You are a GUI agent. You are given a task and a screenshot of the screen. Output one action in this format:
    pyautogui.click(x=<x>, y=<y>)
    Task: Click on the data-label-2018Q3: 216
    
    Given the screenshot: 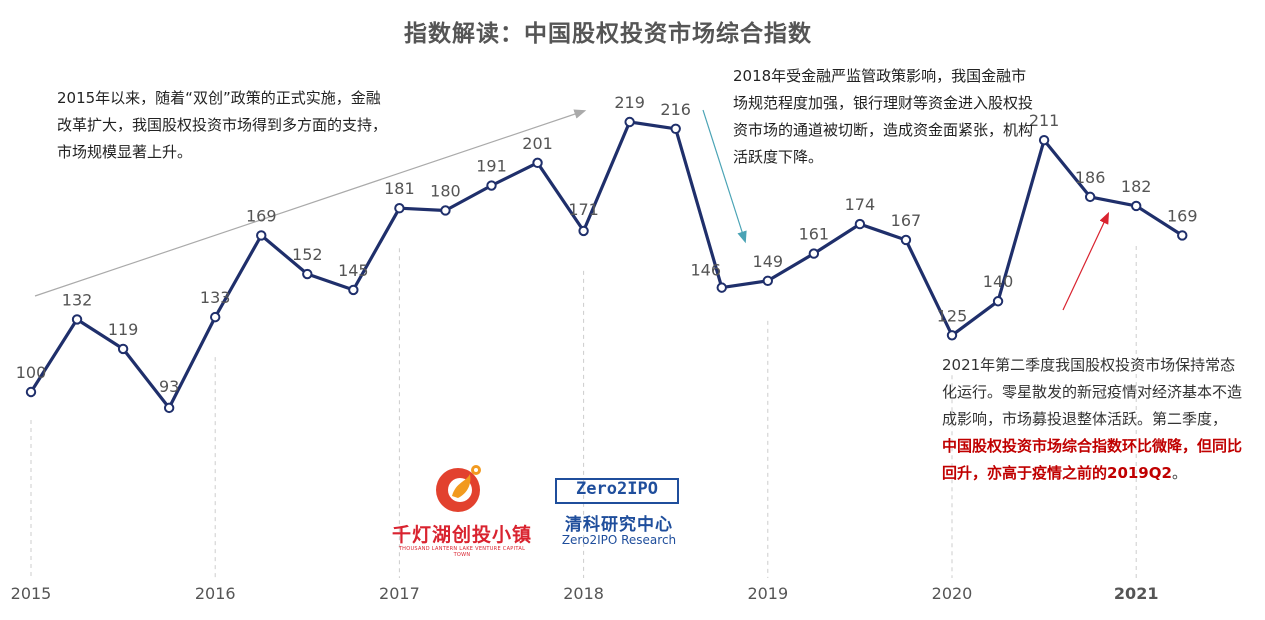 What is the action you would take?
    pyautogui.click(x=675, y=109)
    